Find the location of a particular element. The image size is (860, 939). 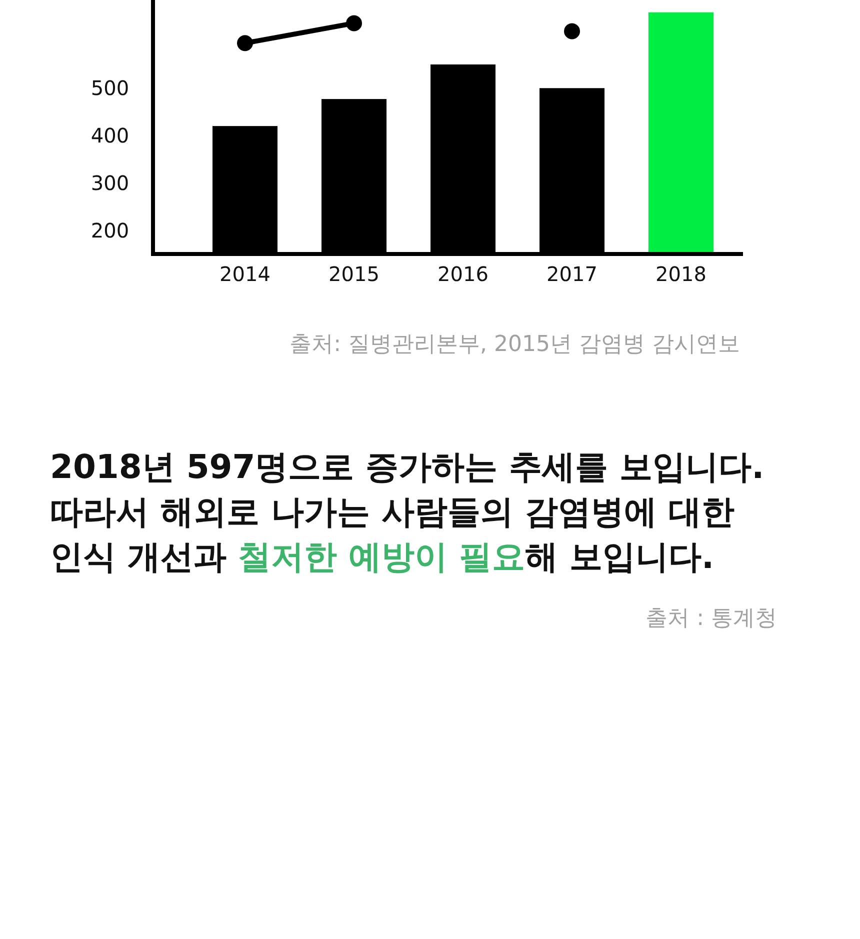

y-tick-label: 400 is located at coordinates (110, 136).